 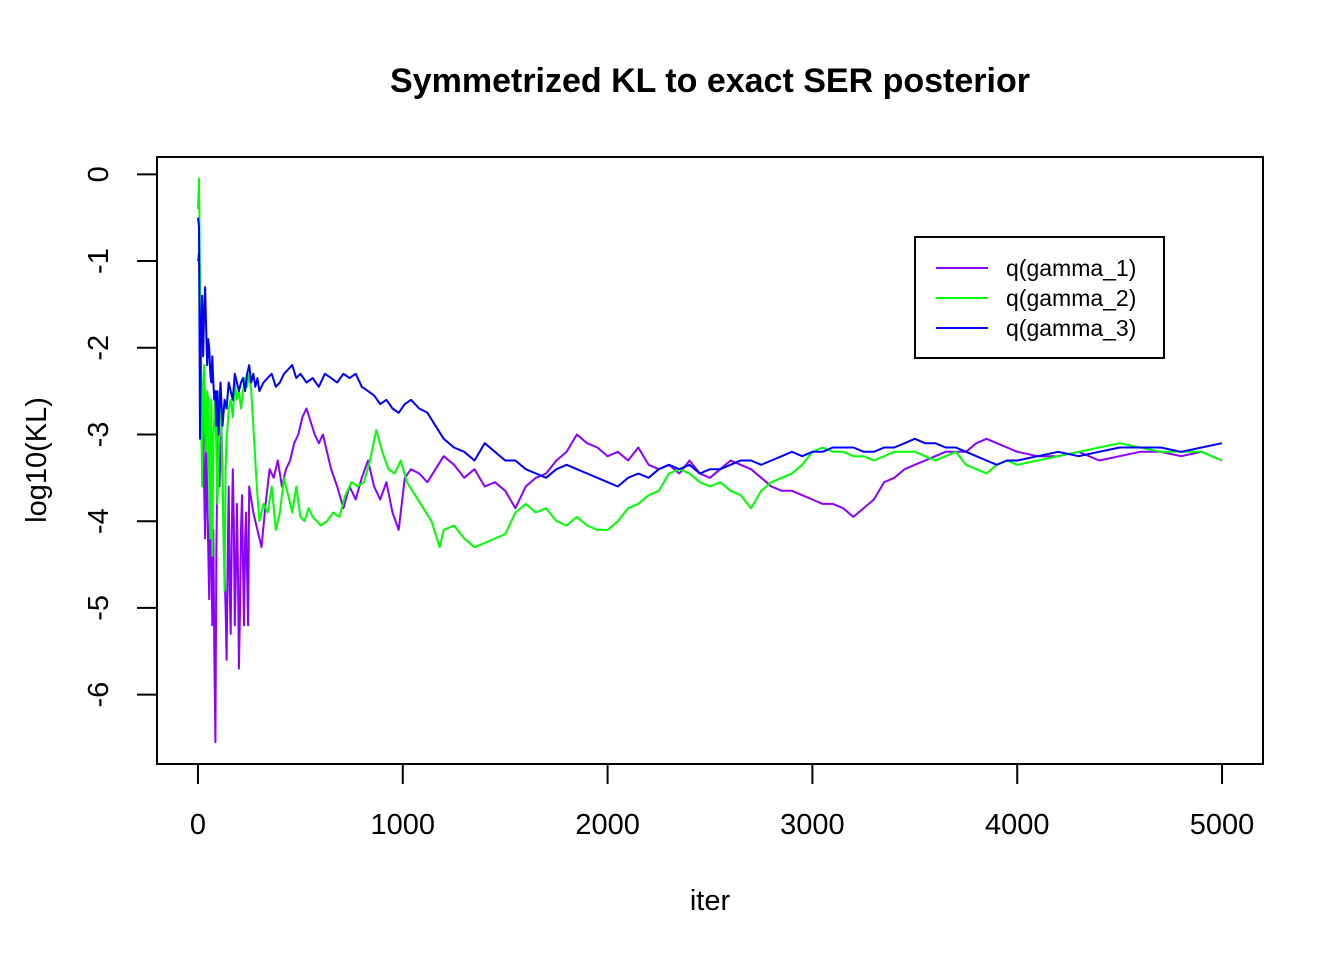 I want to click on legend-label-2: q(gamma_2), so click(x=1071, y=298).